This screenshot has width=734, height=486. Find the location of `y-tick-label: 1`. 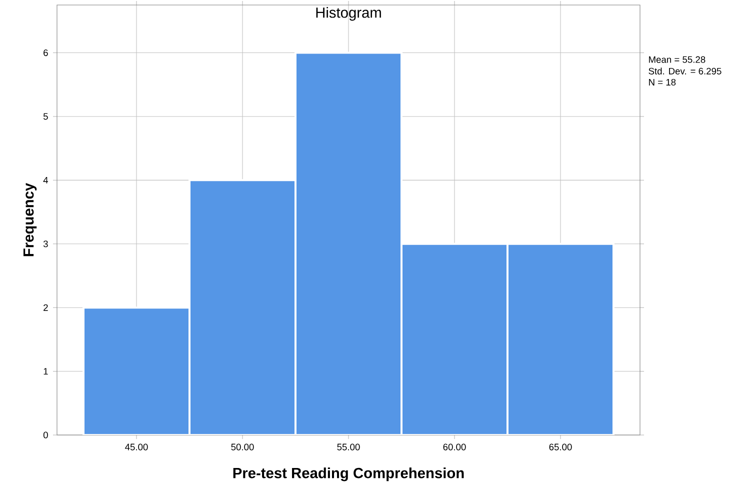

y-tick-label: 1 is located at coordinates (46, 371).